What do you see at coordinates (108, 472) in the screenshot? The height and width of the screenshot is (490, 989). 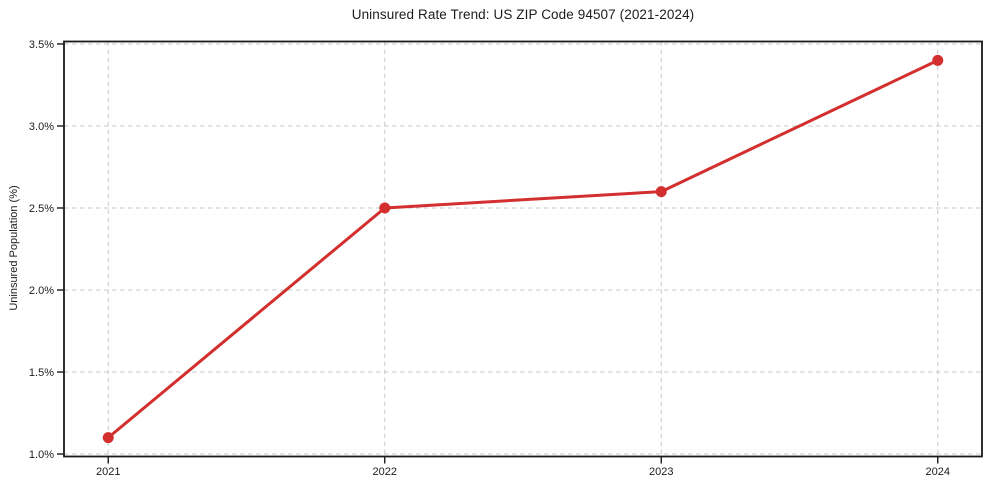 I see `x-tick-label-2021: 2021` at bounding box center [108, 472].